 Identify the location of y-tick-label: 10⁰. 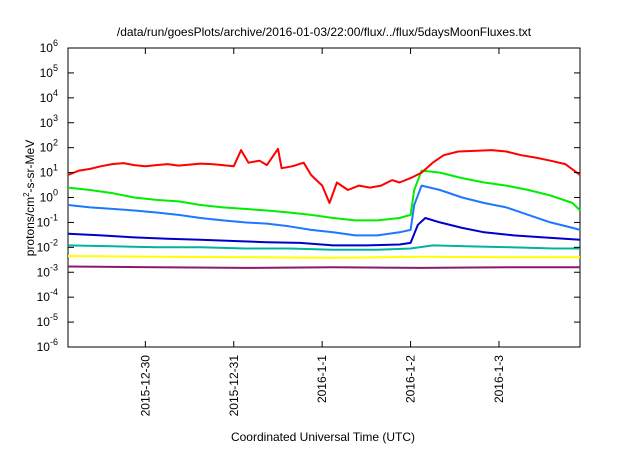
(49, 196).